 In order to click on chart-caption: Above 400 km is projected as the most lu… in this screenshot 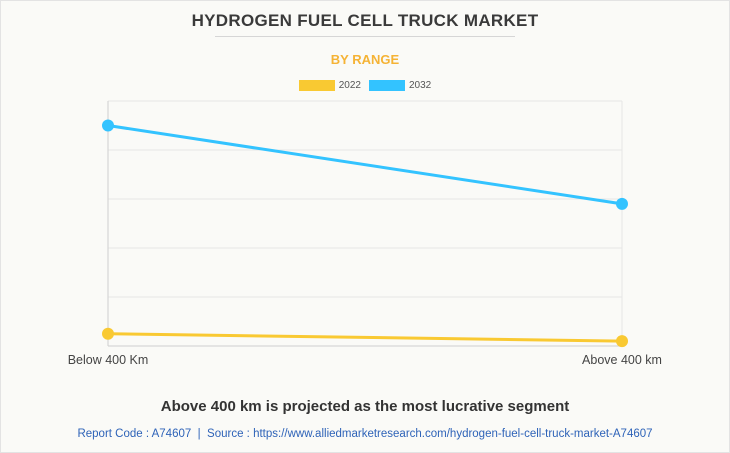, I will do `click(365, 406)`.